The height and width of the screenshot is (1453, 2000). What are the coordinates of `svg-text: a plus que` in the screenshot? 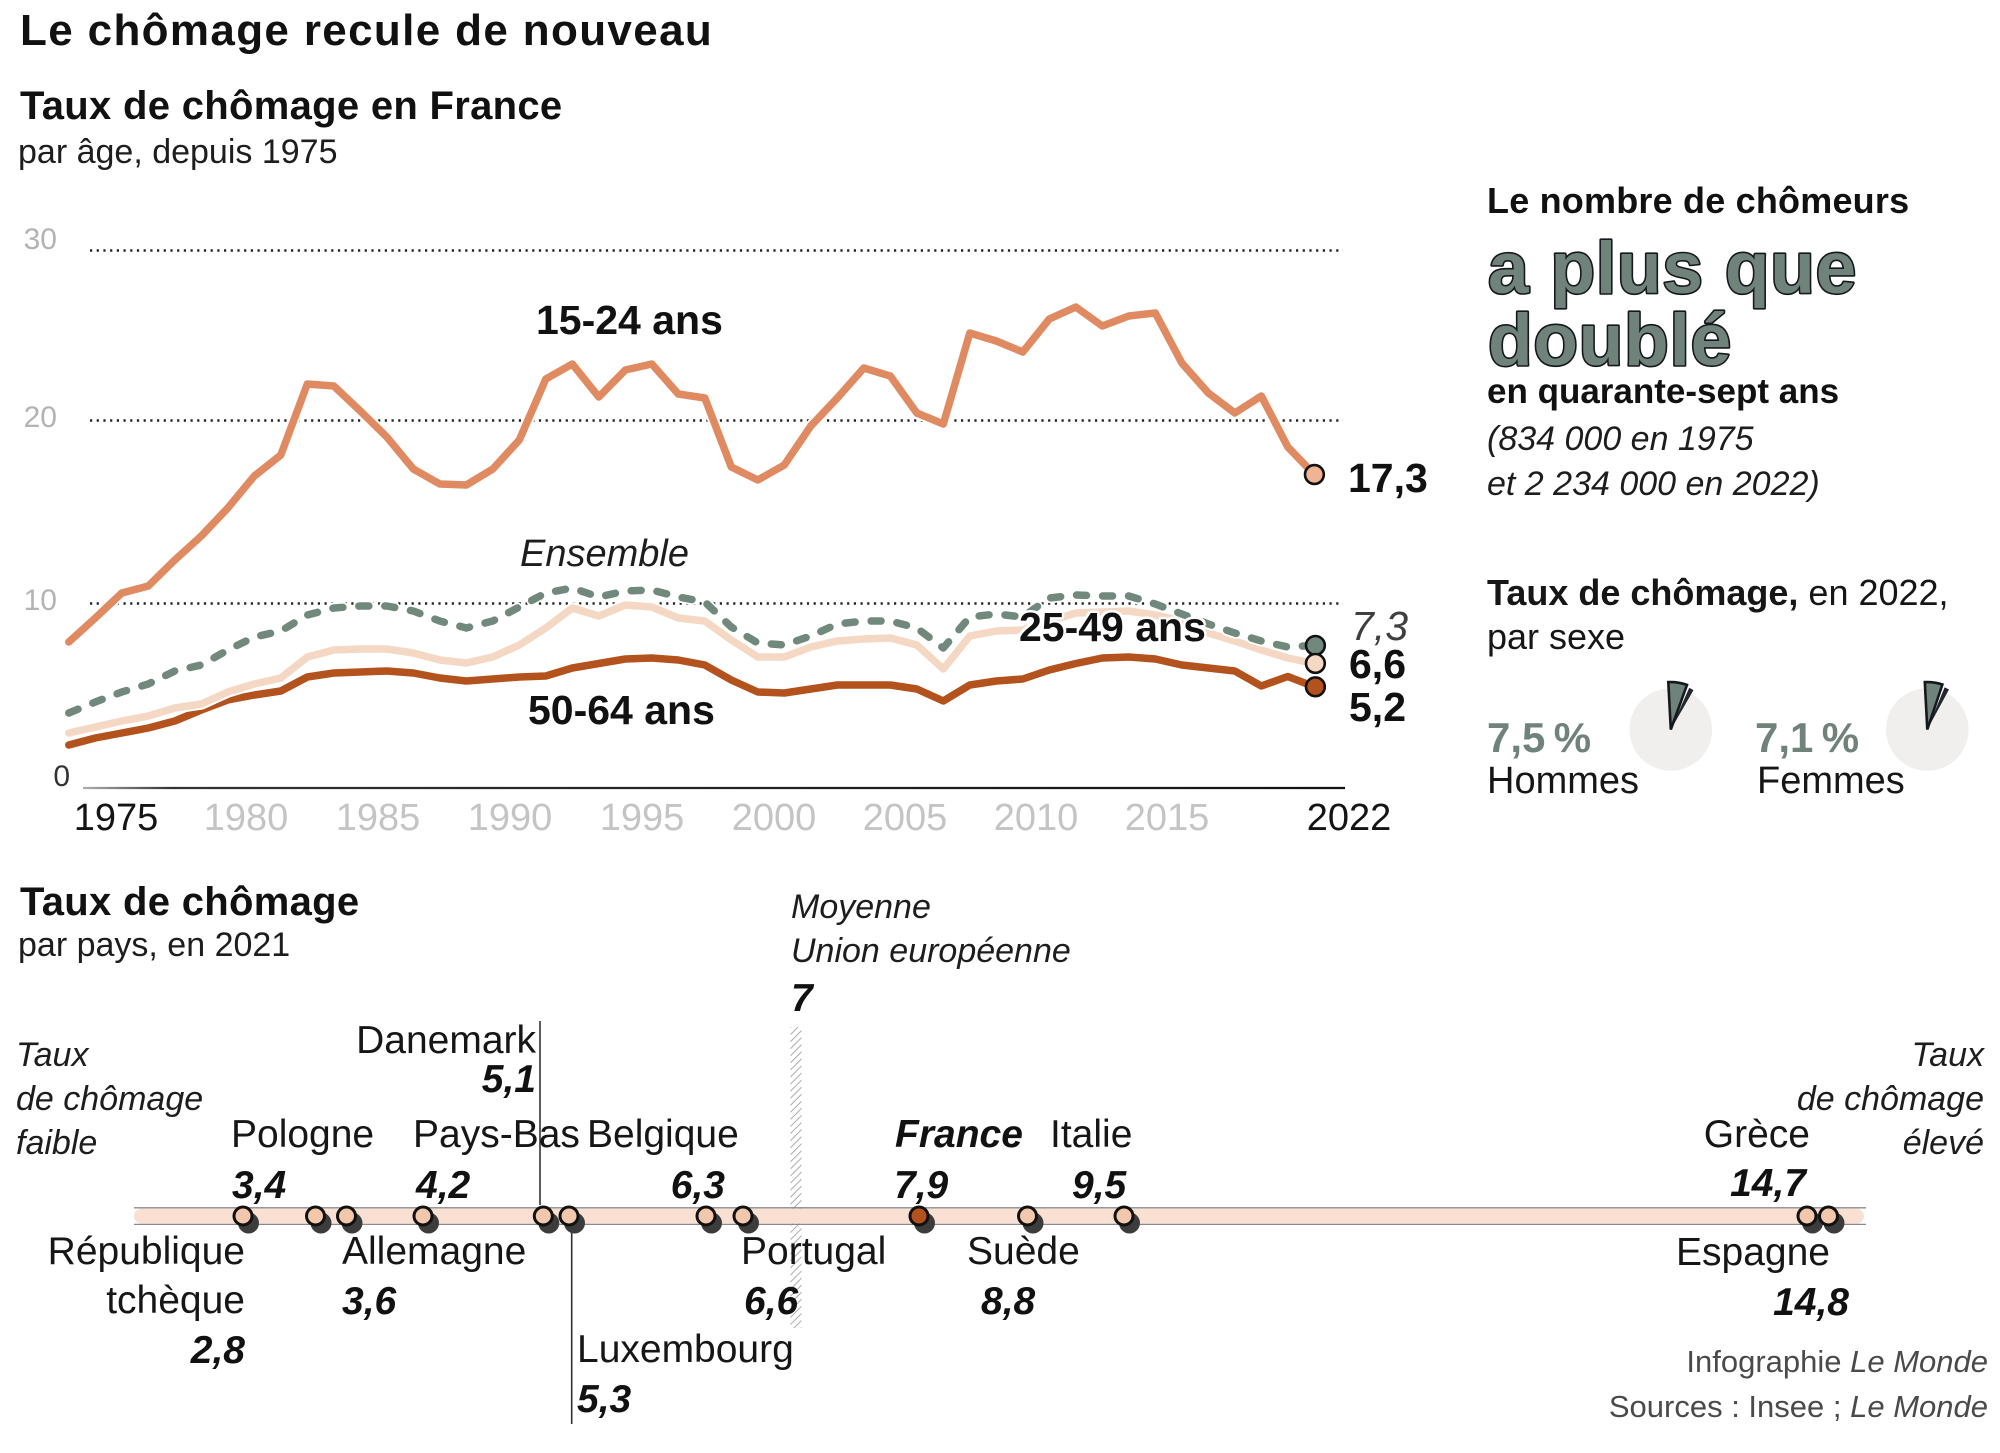 It's located at (1672, 268).